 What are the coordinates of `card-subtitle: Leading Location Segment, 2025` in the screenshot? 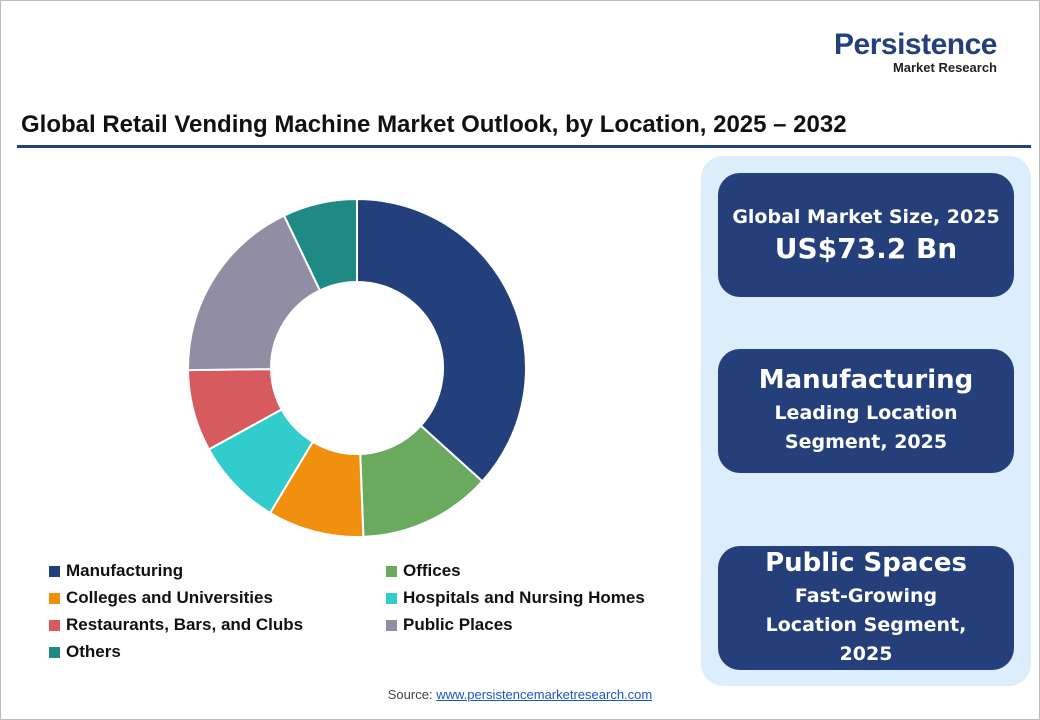 It's located at (866, 427).